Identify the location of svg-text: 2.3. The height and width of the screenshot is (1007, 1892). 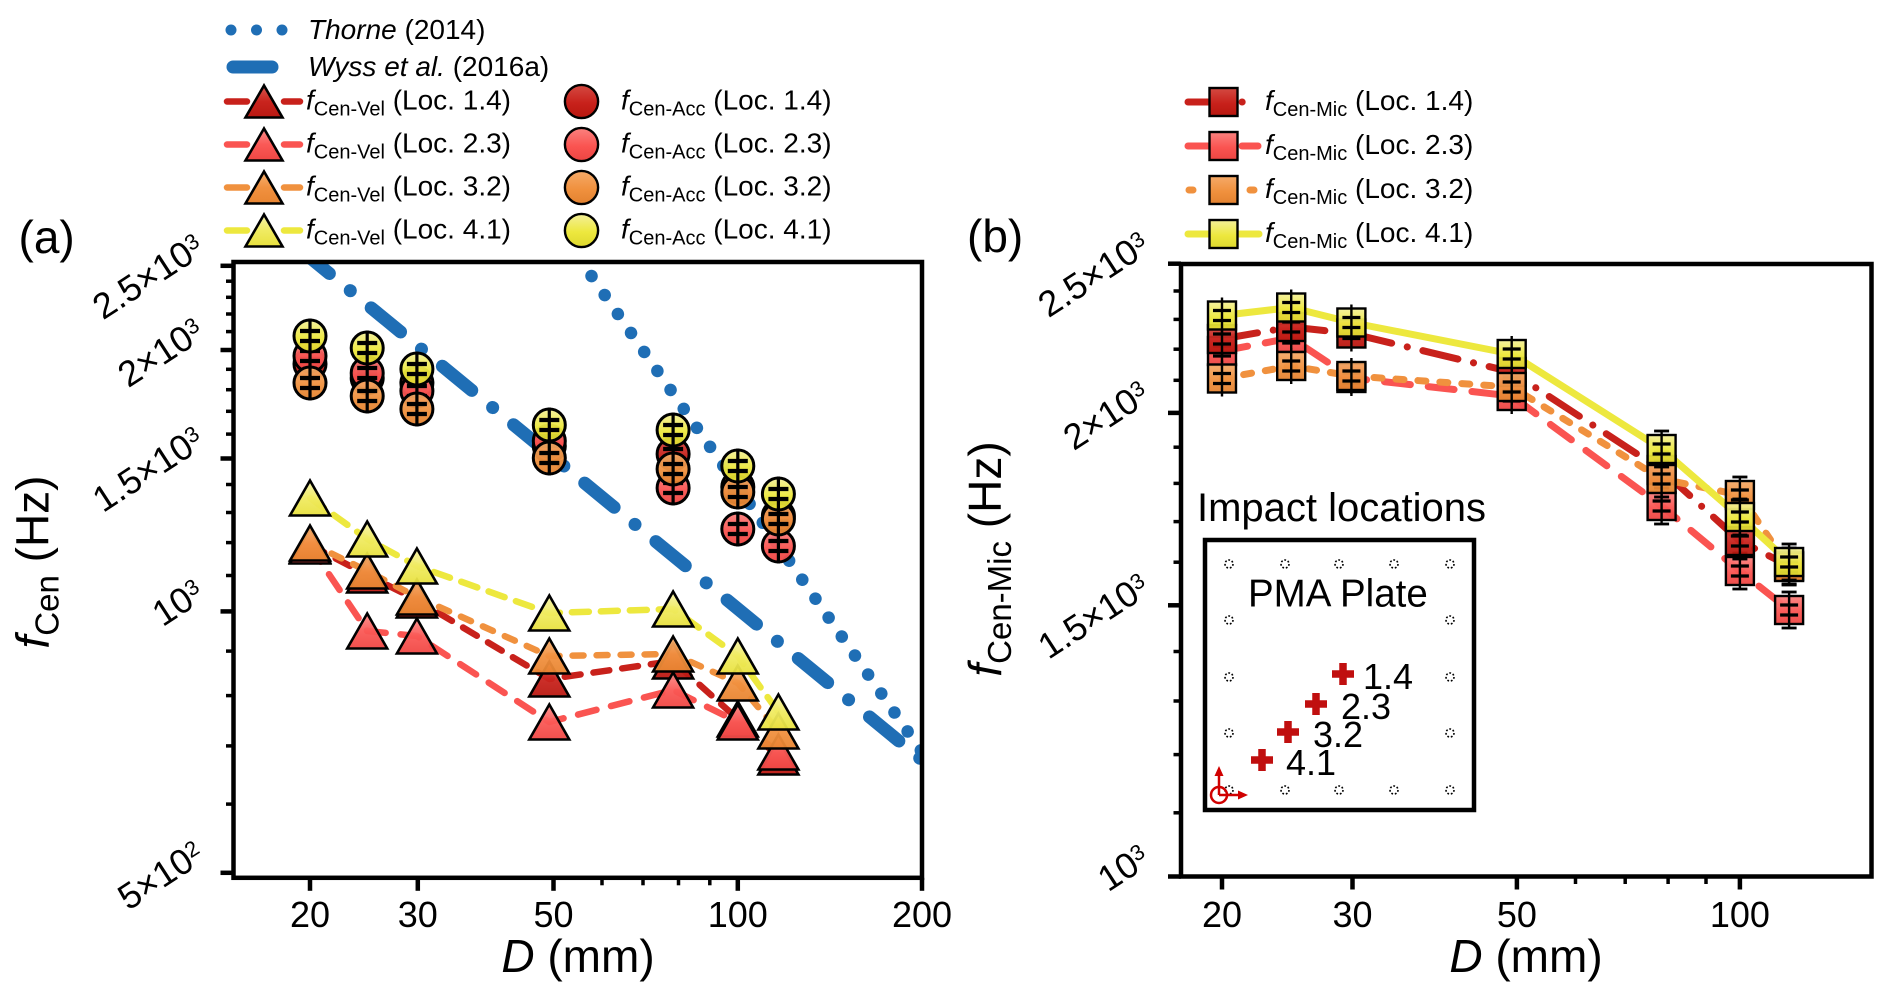
(1366, 706).